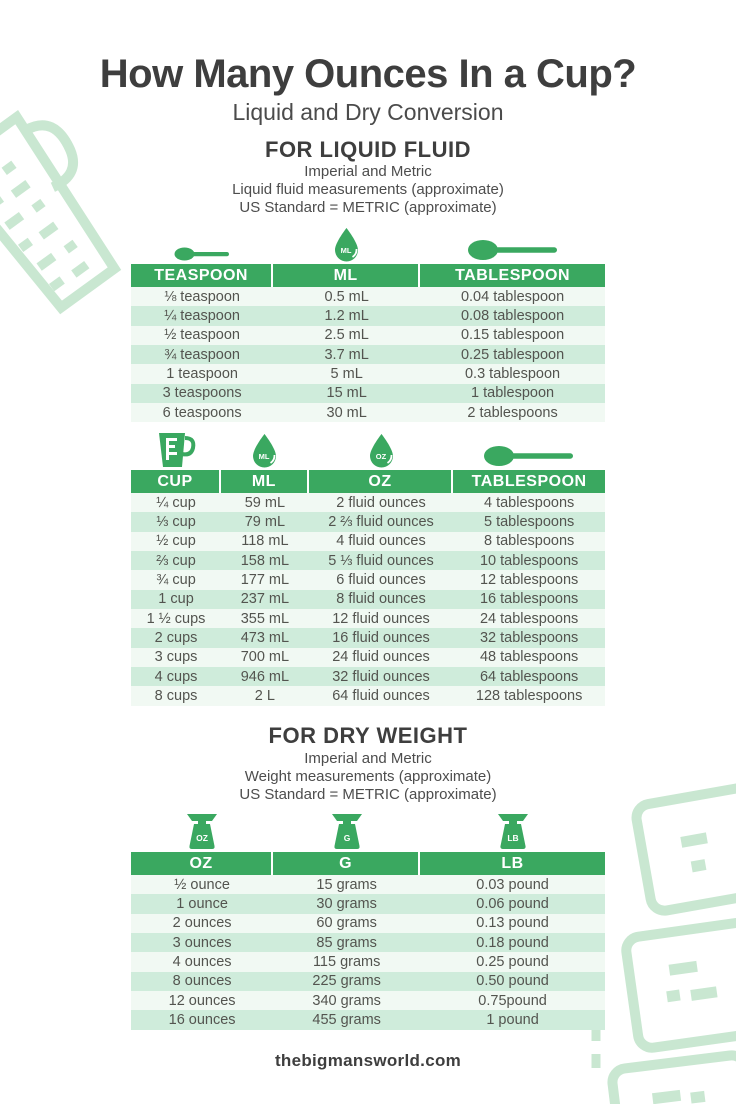 This screenshot has height=1104, width=736. Describe the element at coordinates (202, 1020) in the screenshot. I see `table-cell: 16 ounces` at that location.